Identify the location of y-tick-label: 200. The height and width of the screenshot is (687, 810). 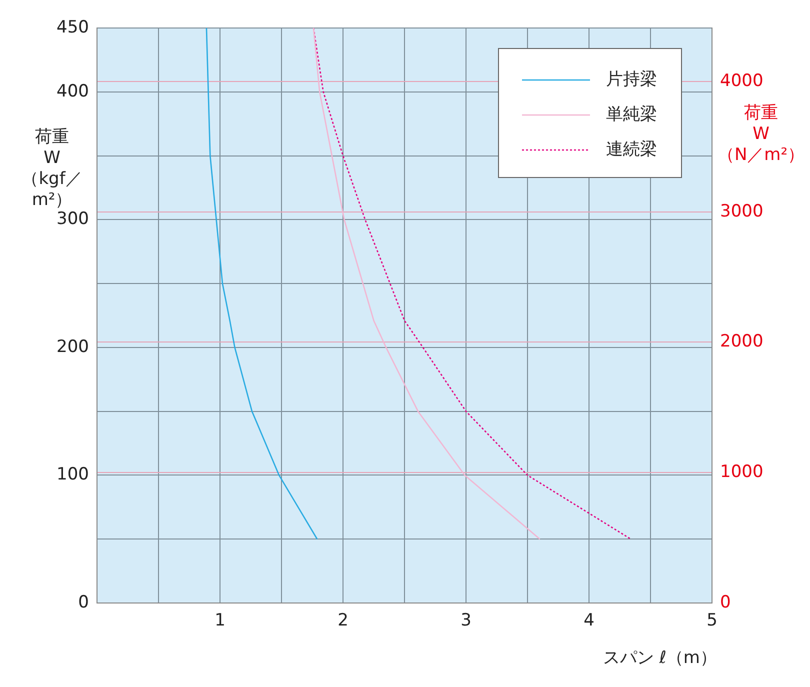
(72, 346).